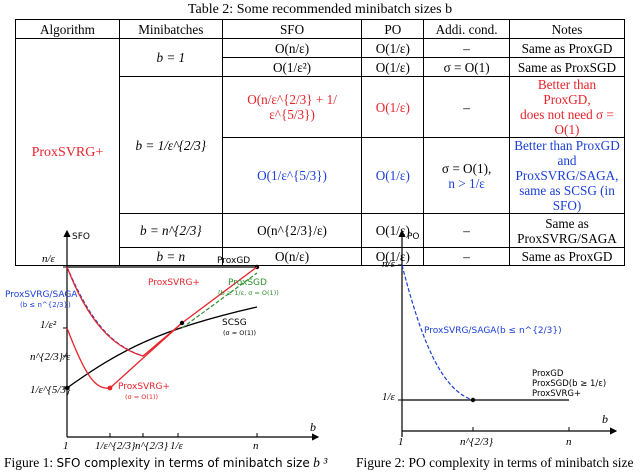  I want to click on minibatch-cell: b = 1, so click(170, 57).